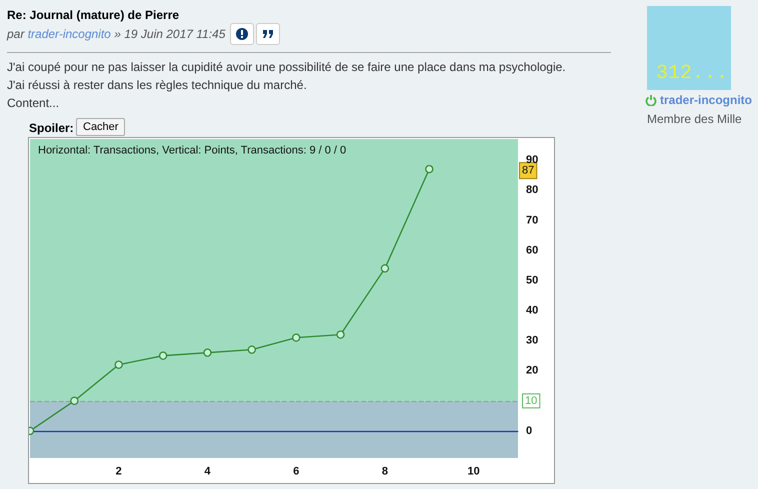 The width and height of the screenshot is (758, 489). What do you see at coordinates (532, 340) in the screenshot?
I see `y-tick-label: 30` at bounding box center [532, 340].